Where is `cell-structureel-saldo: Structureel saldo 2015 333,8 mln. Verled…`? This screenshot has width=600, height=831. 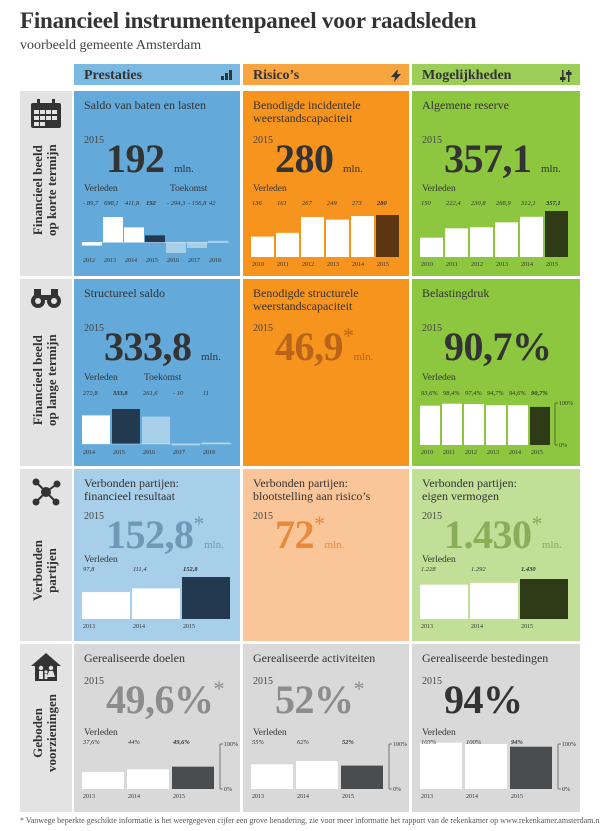
cell-structureel-saldo: Structureel saldo 2015 333,8 mln. Verled… is located at coordinates (157, 372).